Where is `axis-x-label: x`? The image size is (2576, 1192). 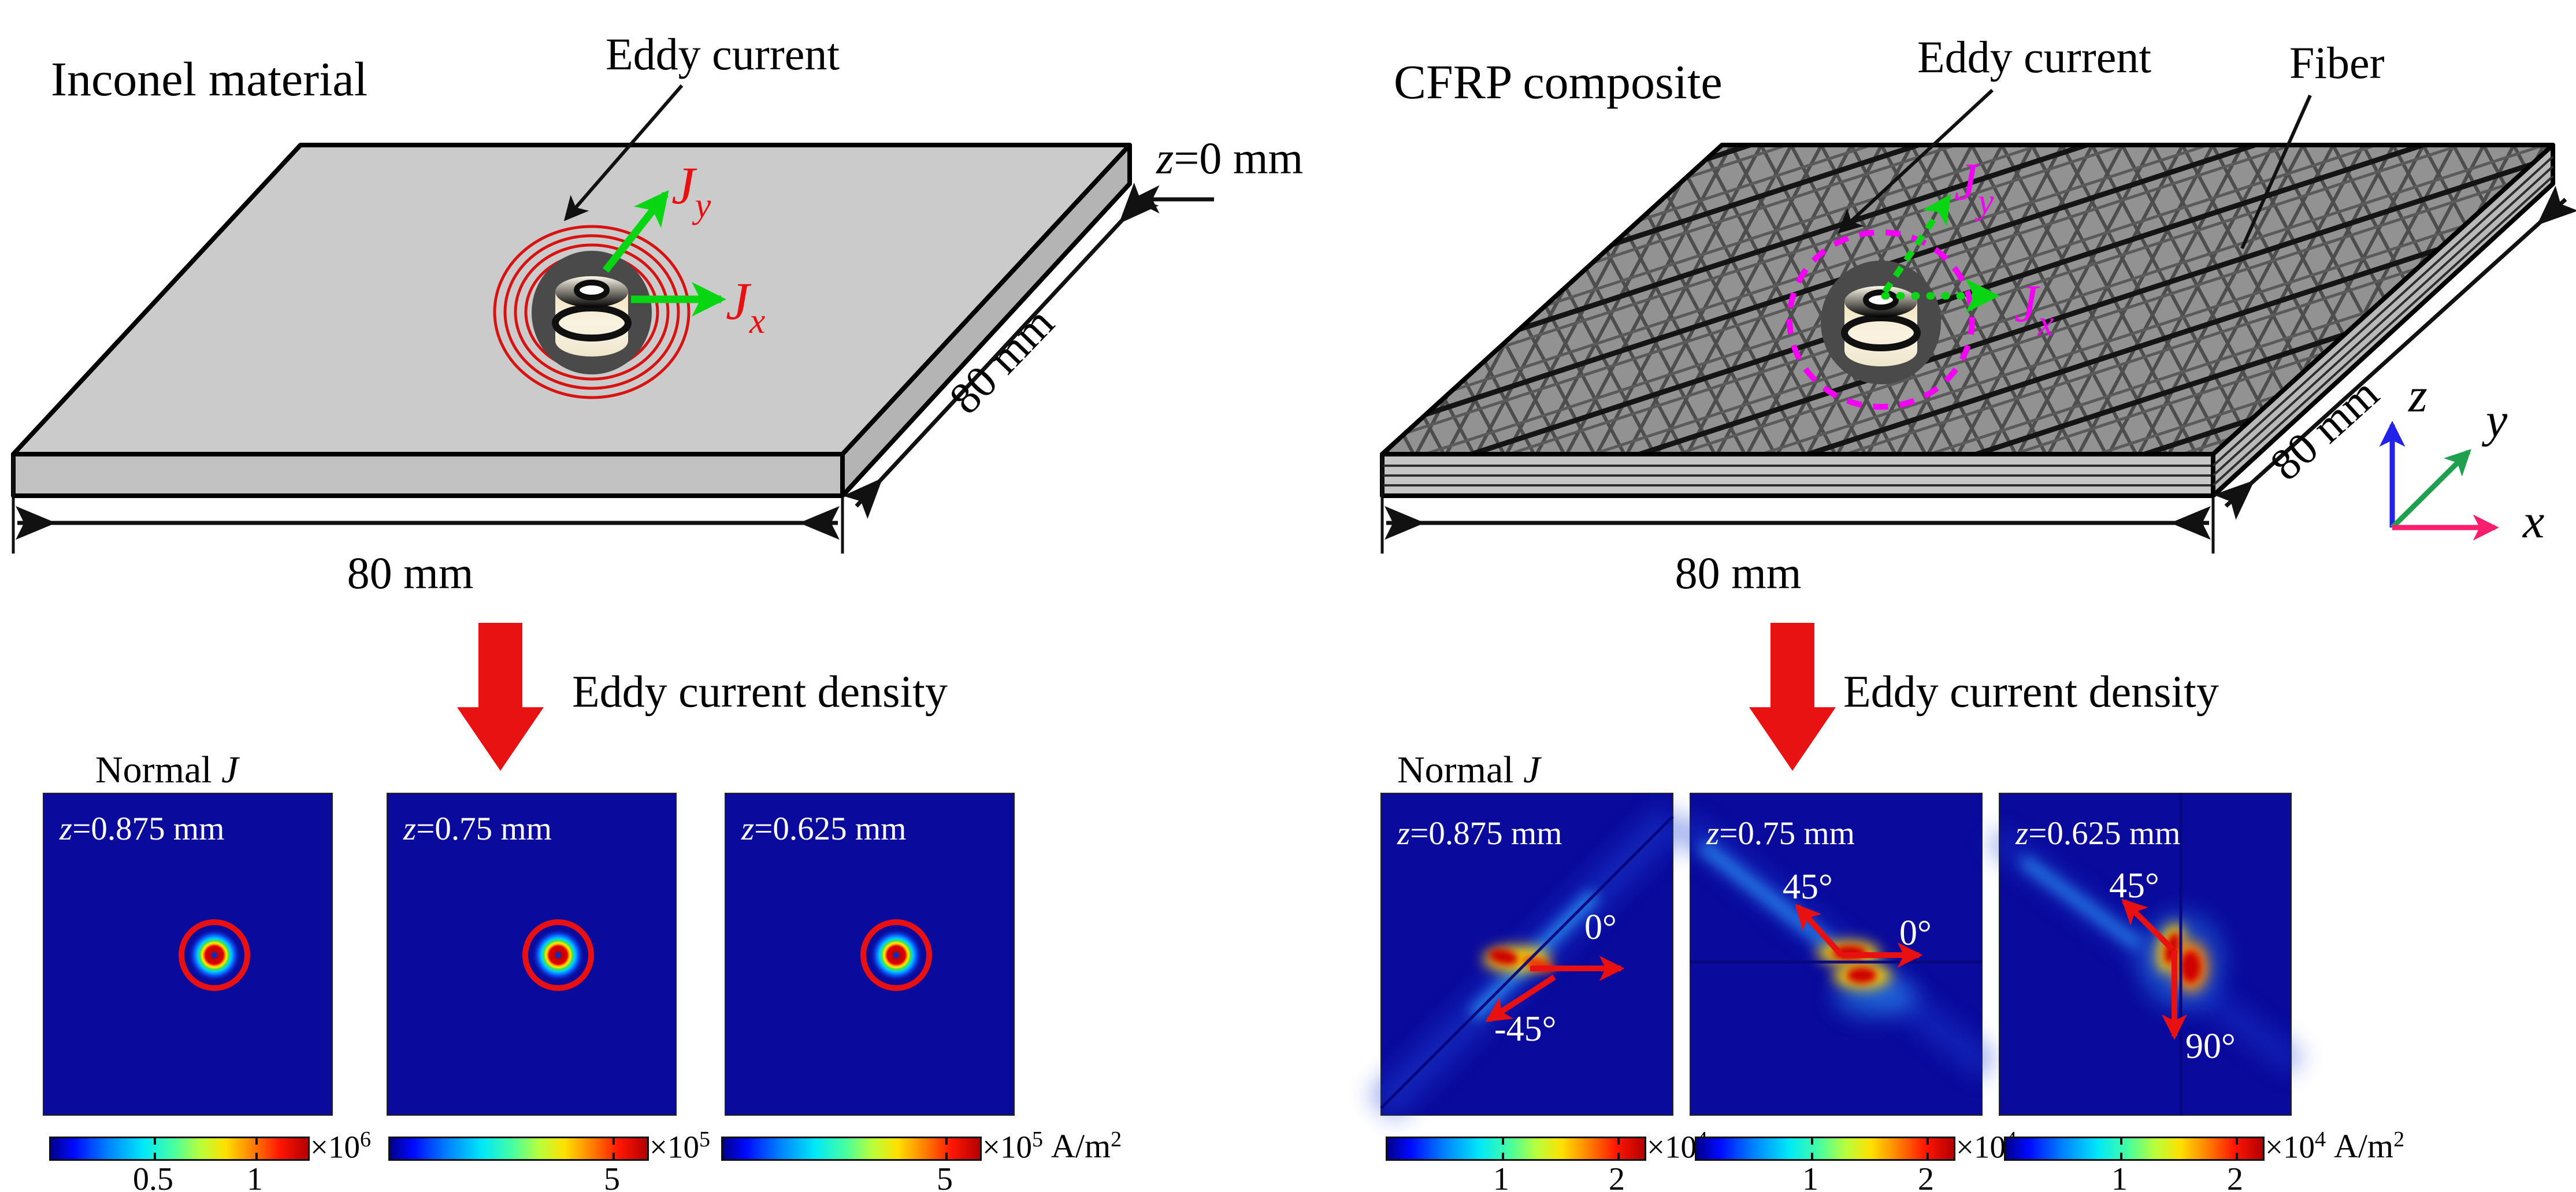 axis-x-label: x is located at coordinates (2533, 521).